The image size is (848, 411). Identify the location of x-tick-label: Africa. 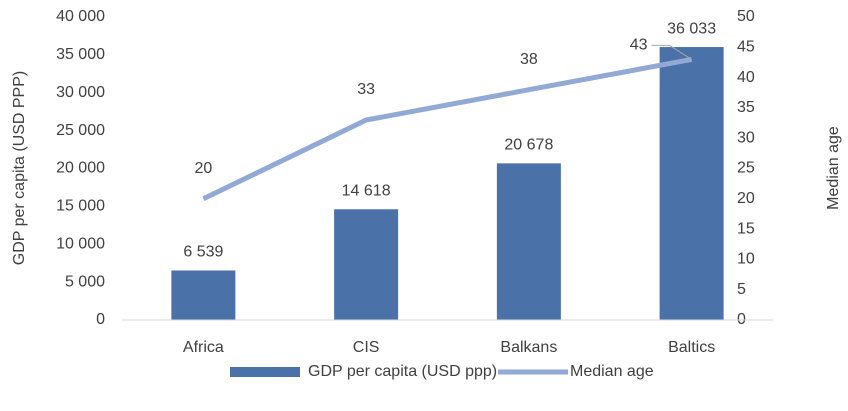
(203, 347).